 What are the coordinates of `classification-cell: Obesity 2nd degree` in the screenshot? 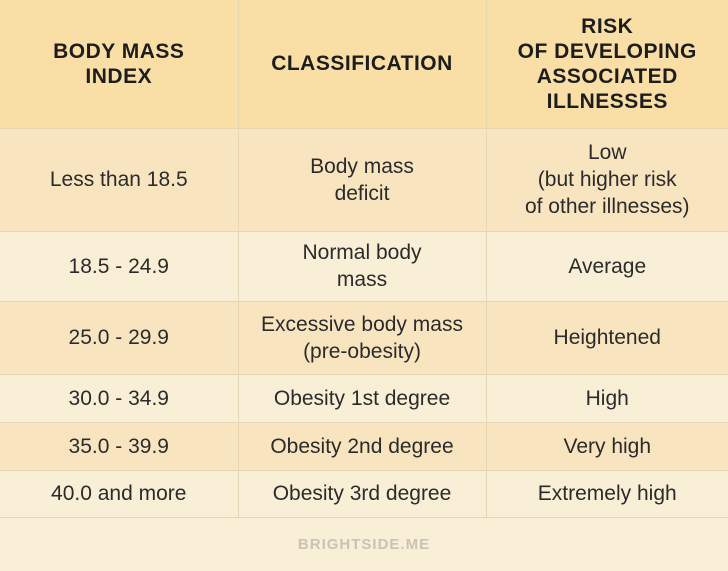 It's located at (362, 446).